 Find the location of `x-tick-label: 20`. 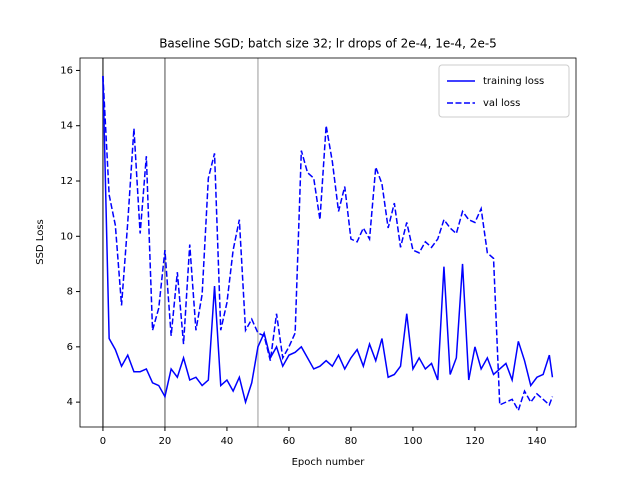

x-tick-label: 20 is located at coordinates (165, 441).